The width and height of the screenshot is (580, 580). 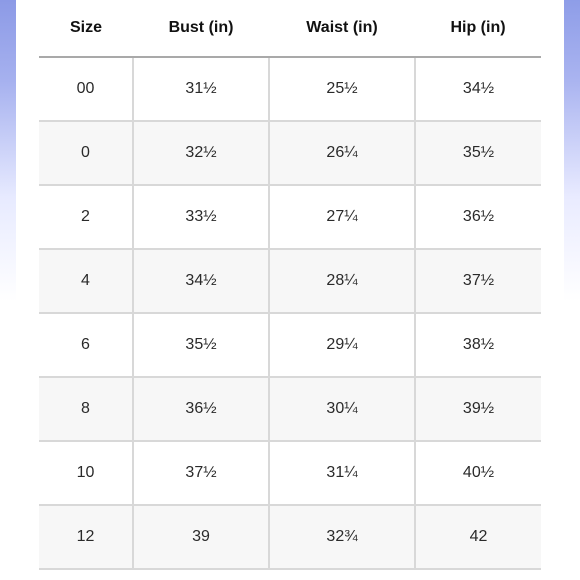 What do you see at coordinates (342, 281) in the screenshot?
I see `cell-waist: 28¼` at bounding box center [342, 281].